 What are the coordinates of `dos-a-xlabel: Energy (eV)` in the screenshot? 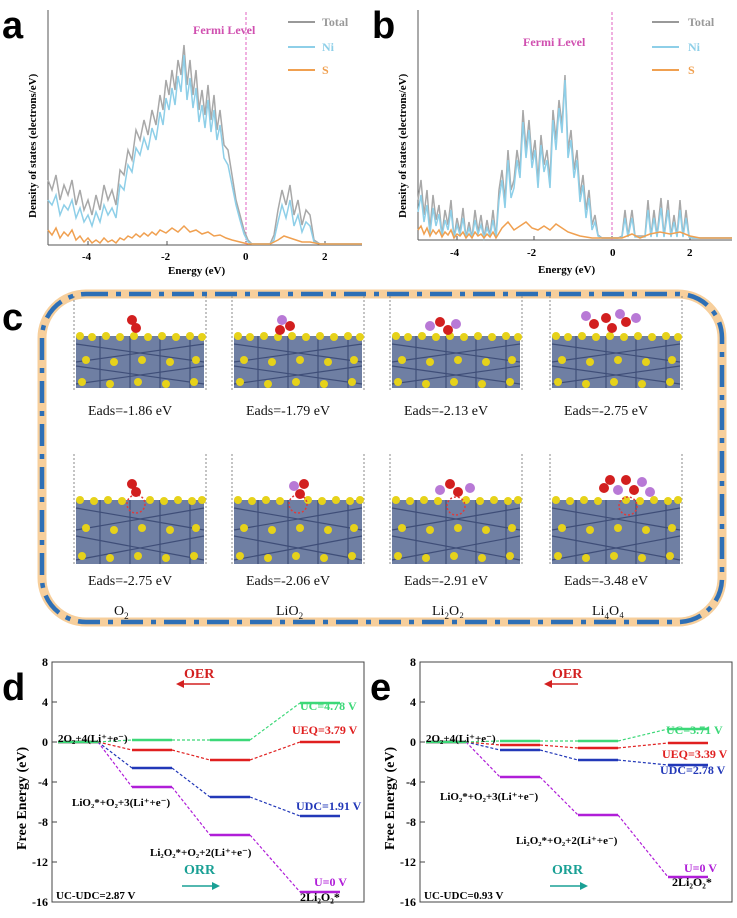 It's located at (196, 271).